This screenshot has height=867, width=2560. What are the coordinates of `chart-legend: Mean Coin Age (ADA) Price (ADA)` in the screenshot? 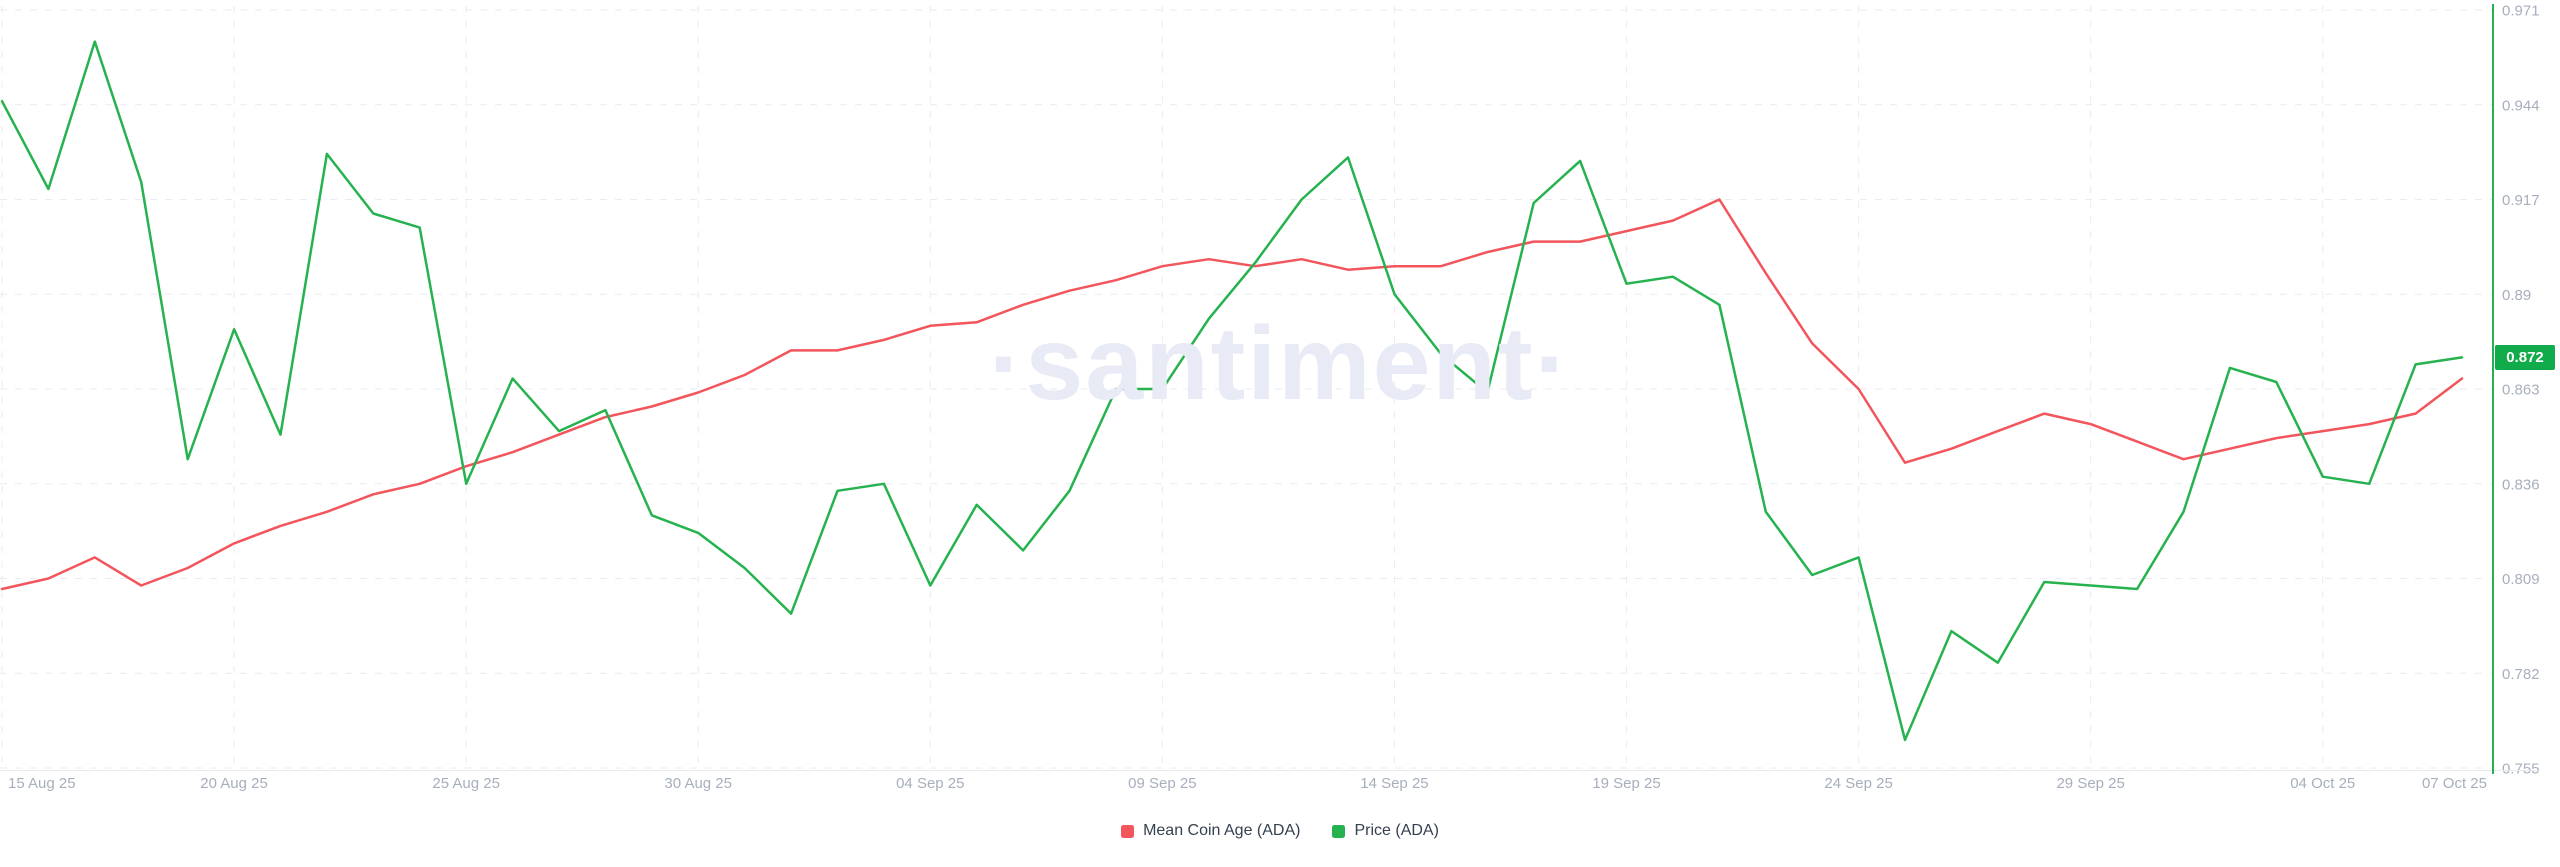 It's located at (1280, 831).